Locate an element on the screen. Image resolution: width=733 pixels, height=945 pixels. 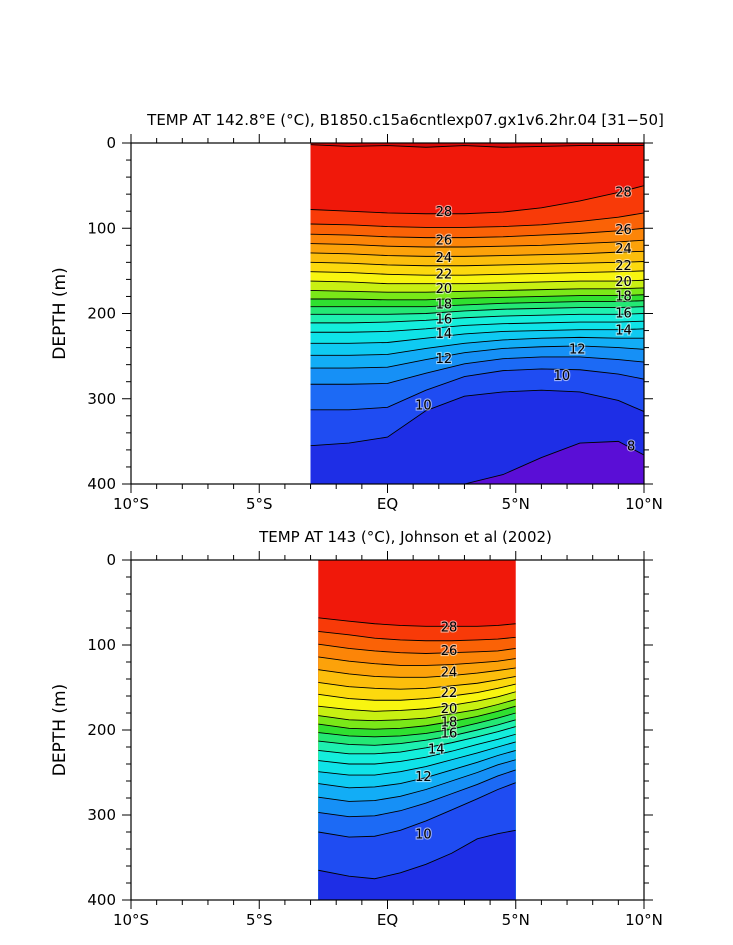
contour-label-halo: 8 is located at coordinates (631, 447).